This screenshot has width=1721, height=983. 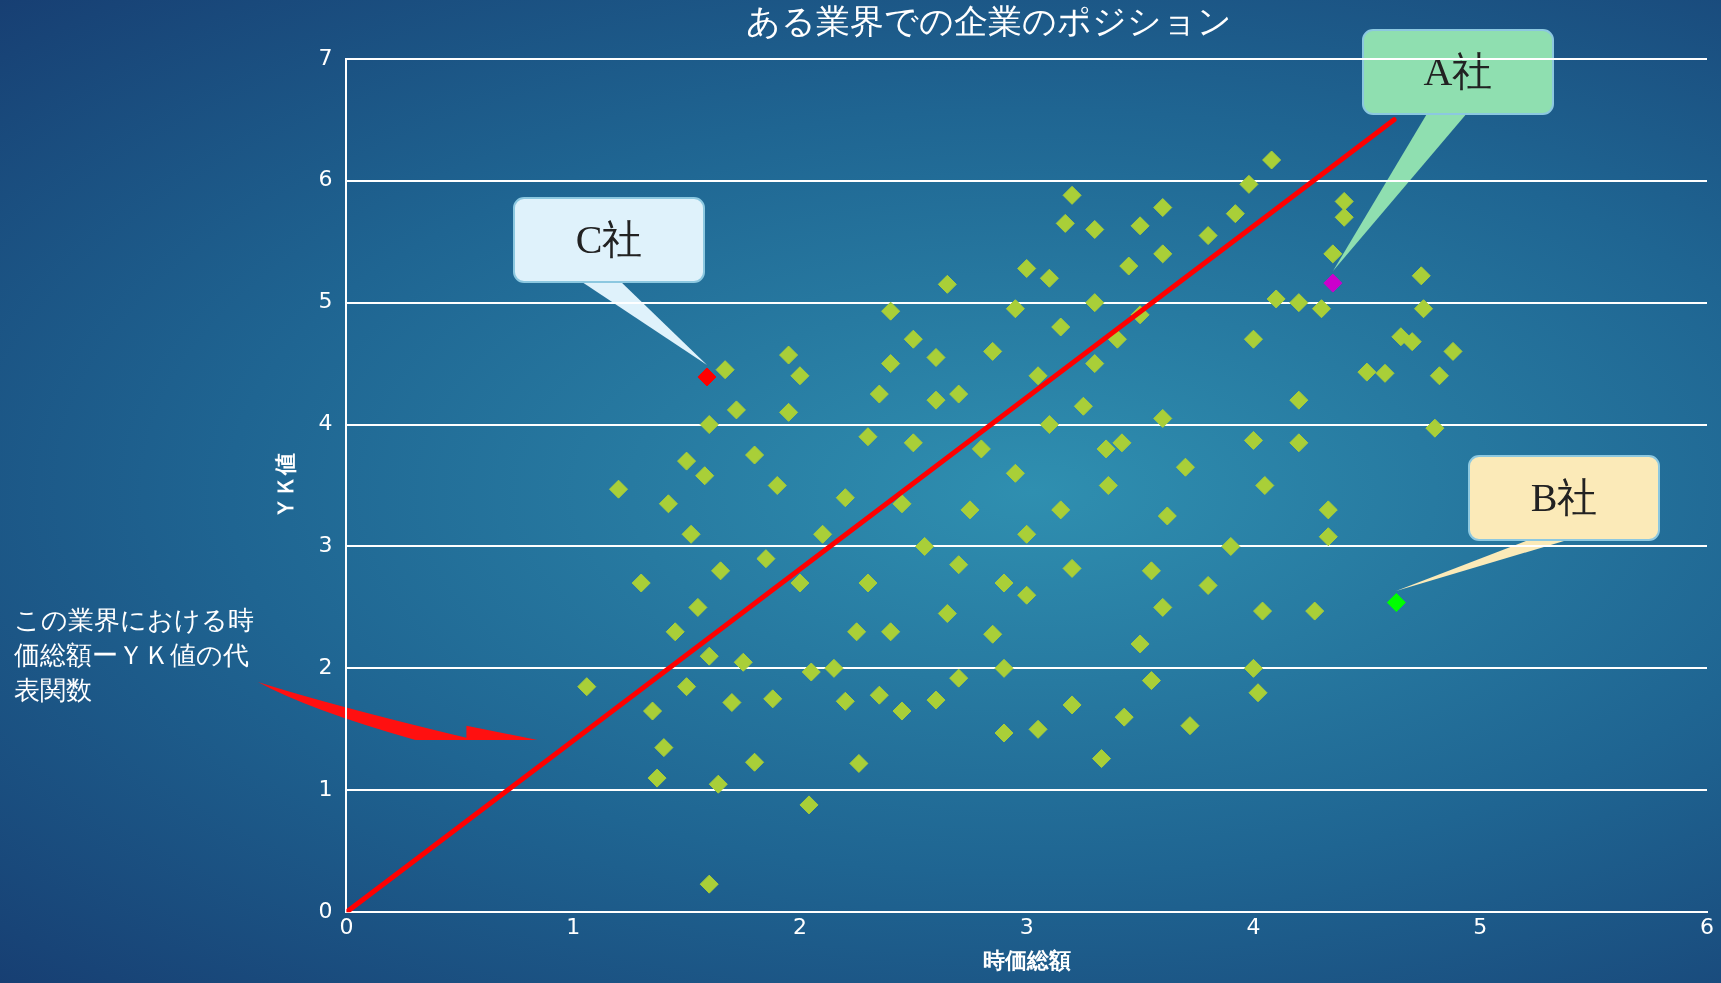 What do you see at coordinates (1026, 927) in the screenshot?
I see `x-tick-label: 3` at bounding box center [1026, 927].